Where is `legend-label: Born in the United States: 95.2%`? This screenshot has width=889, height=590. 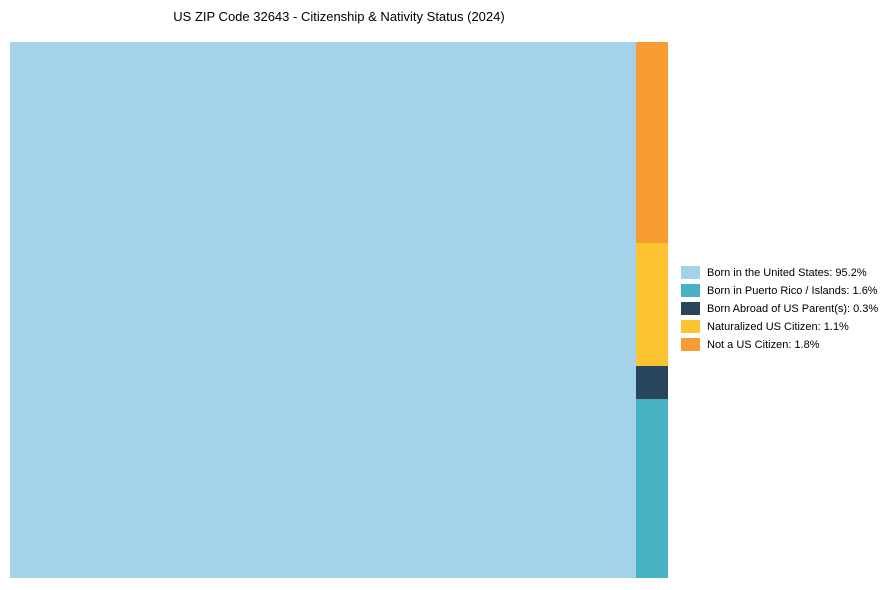
legend-label: Born in the United States: 95.2% is located at coordinates (787, 272).